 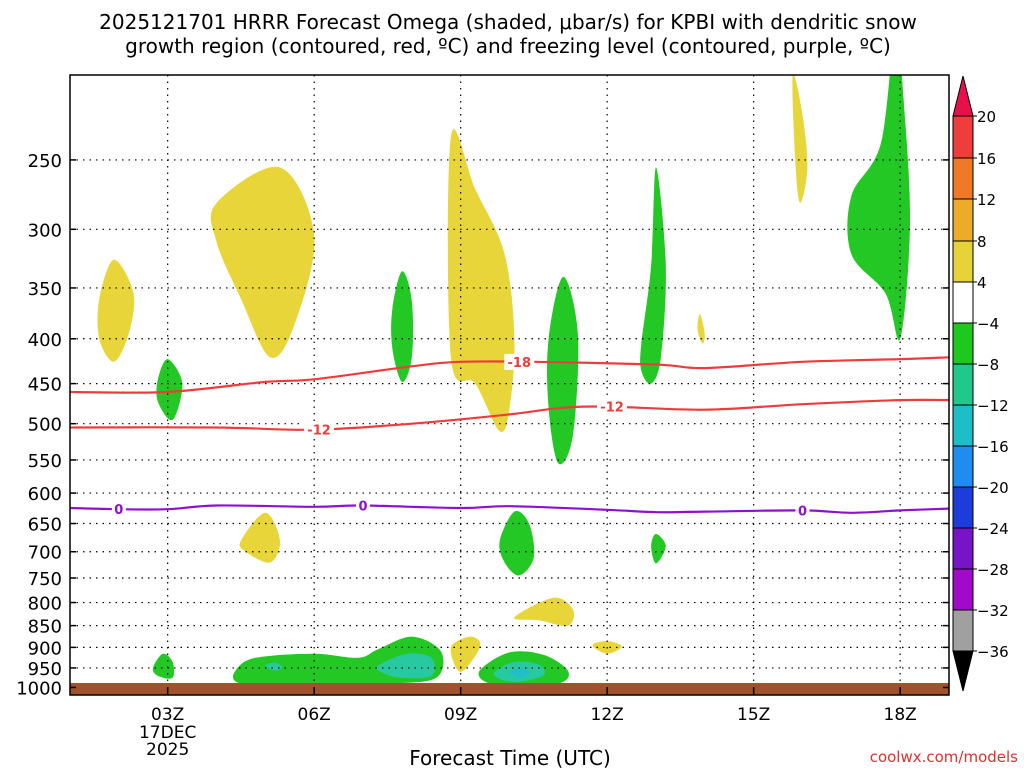 I want to click on colorbar-label: −4, so click(x=988, y=324).